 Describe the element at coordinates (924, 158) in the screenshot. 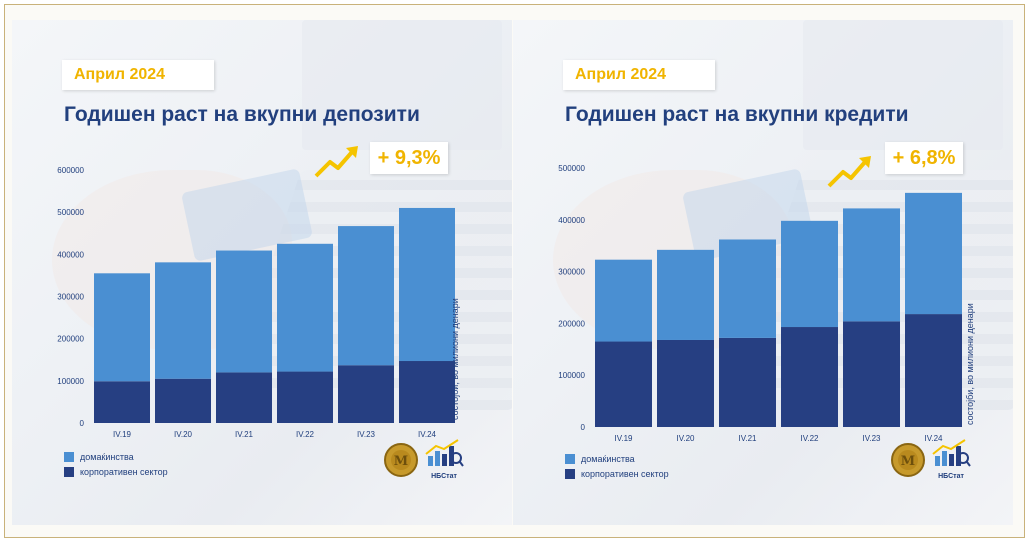

I see `growth-badge: + 6,8%` at that location.